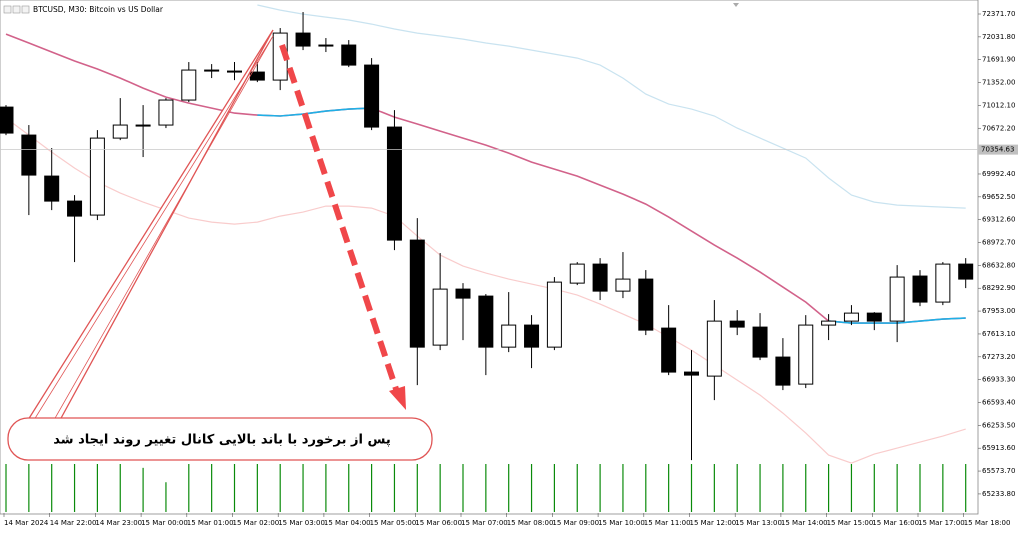 Image resolution: width=1024 pixels, height=533 pixels. I want to click on x-tick-label: 15 Mar 07:00, so click(484, 523).